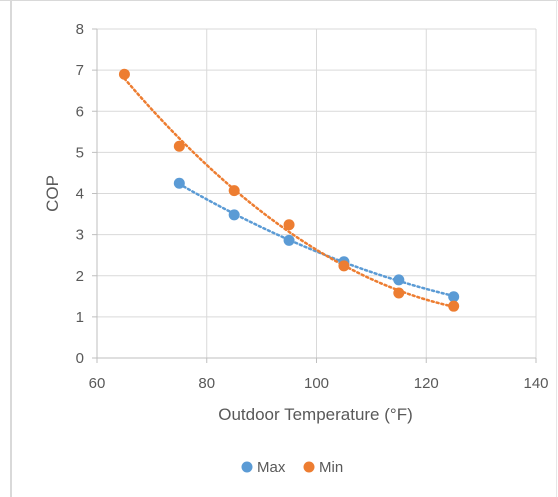 The width and height of the screenshot is (558, 497). What do you see at coordinates (52, 193) in the screenshot?
I see `y-axis-title: COP` at bounding box center [52, 193].